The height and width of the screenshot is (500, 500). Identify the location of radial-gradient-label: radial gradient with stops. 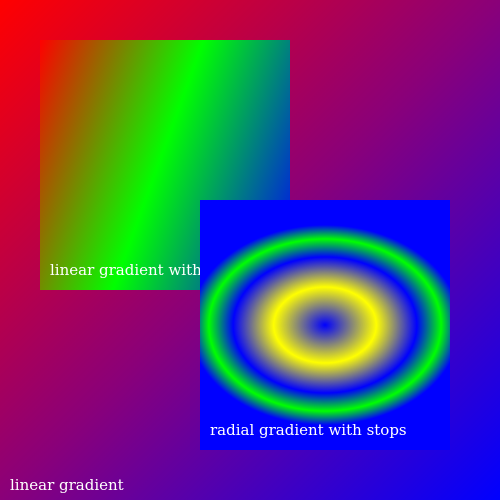
(308, 430).